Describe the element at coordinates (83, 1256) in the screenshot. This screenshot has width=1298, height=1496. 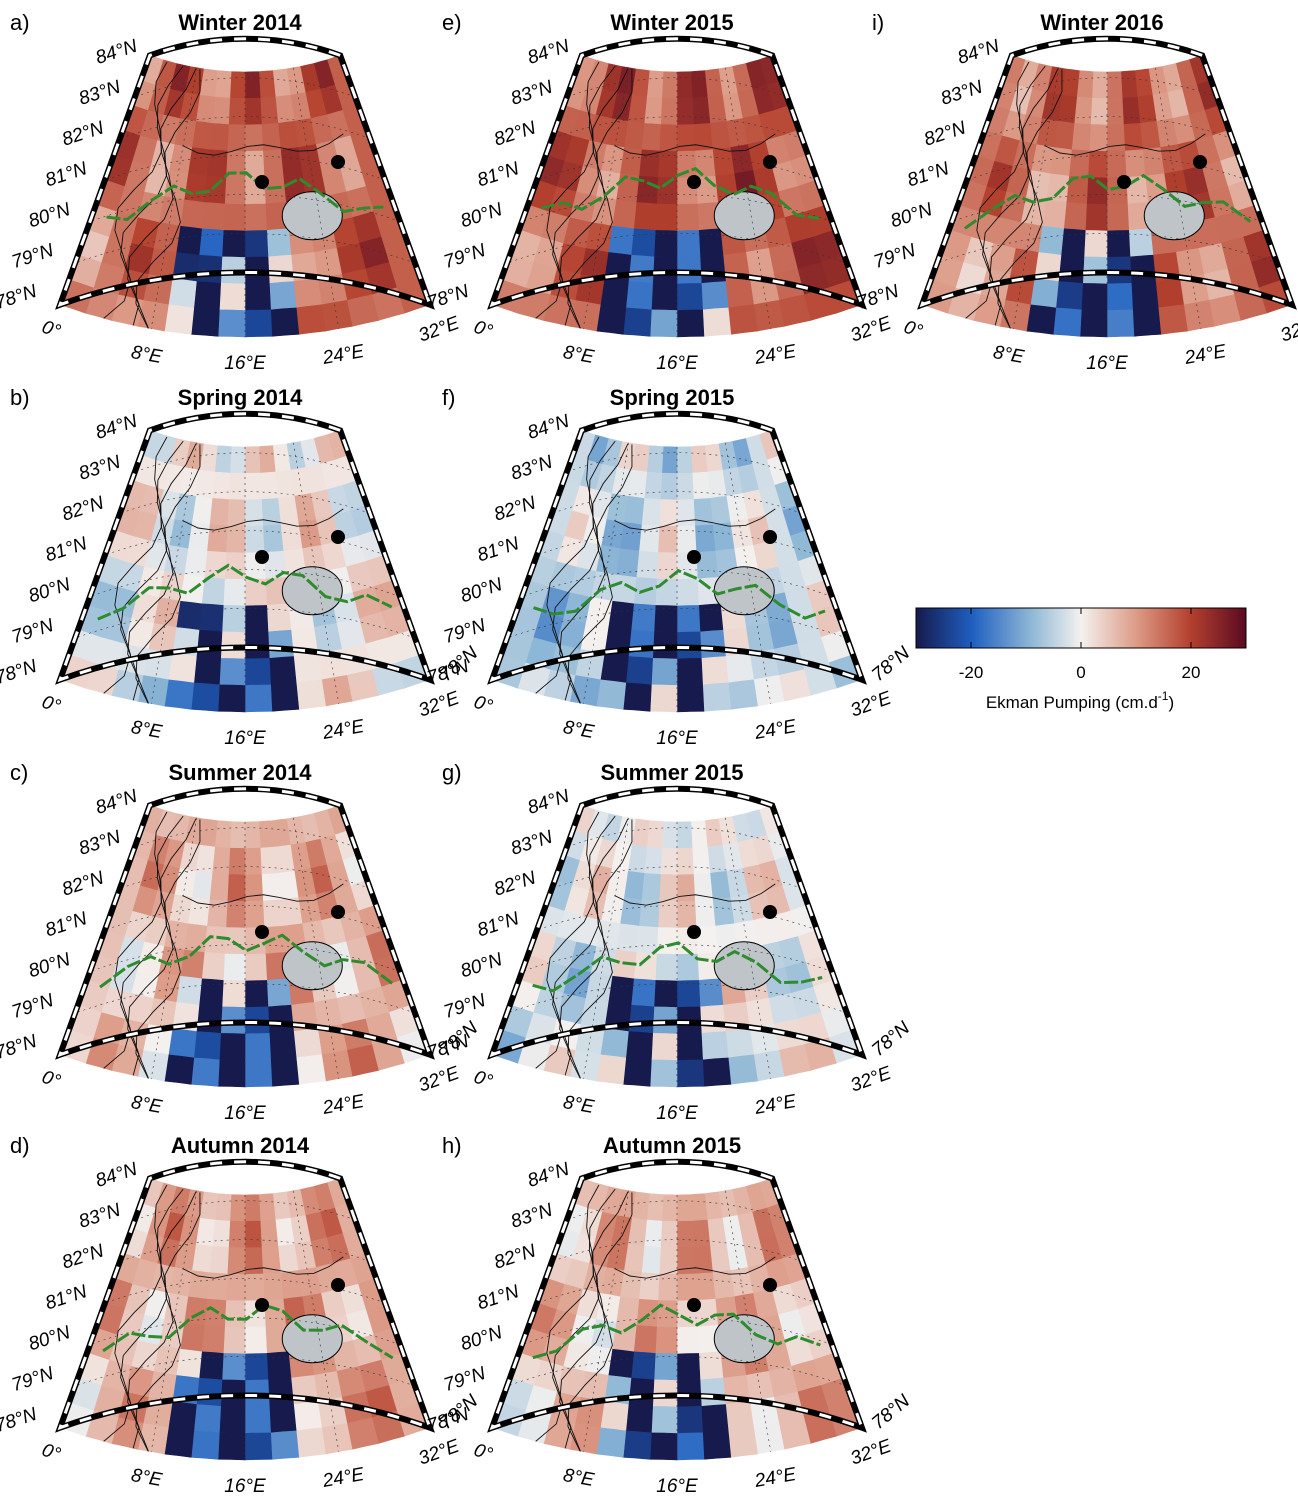
I see `lat-label: 82°N` at that location.